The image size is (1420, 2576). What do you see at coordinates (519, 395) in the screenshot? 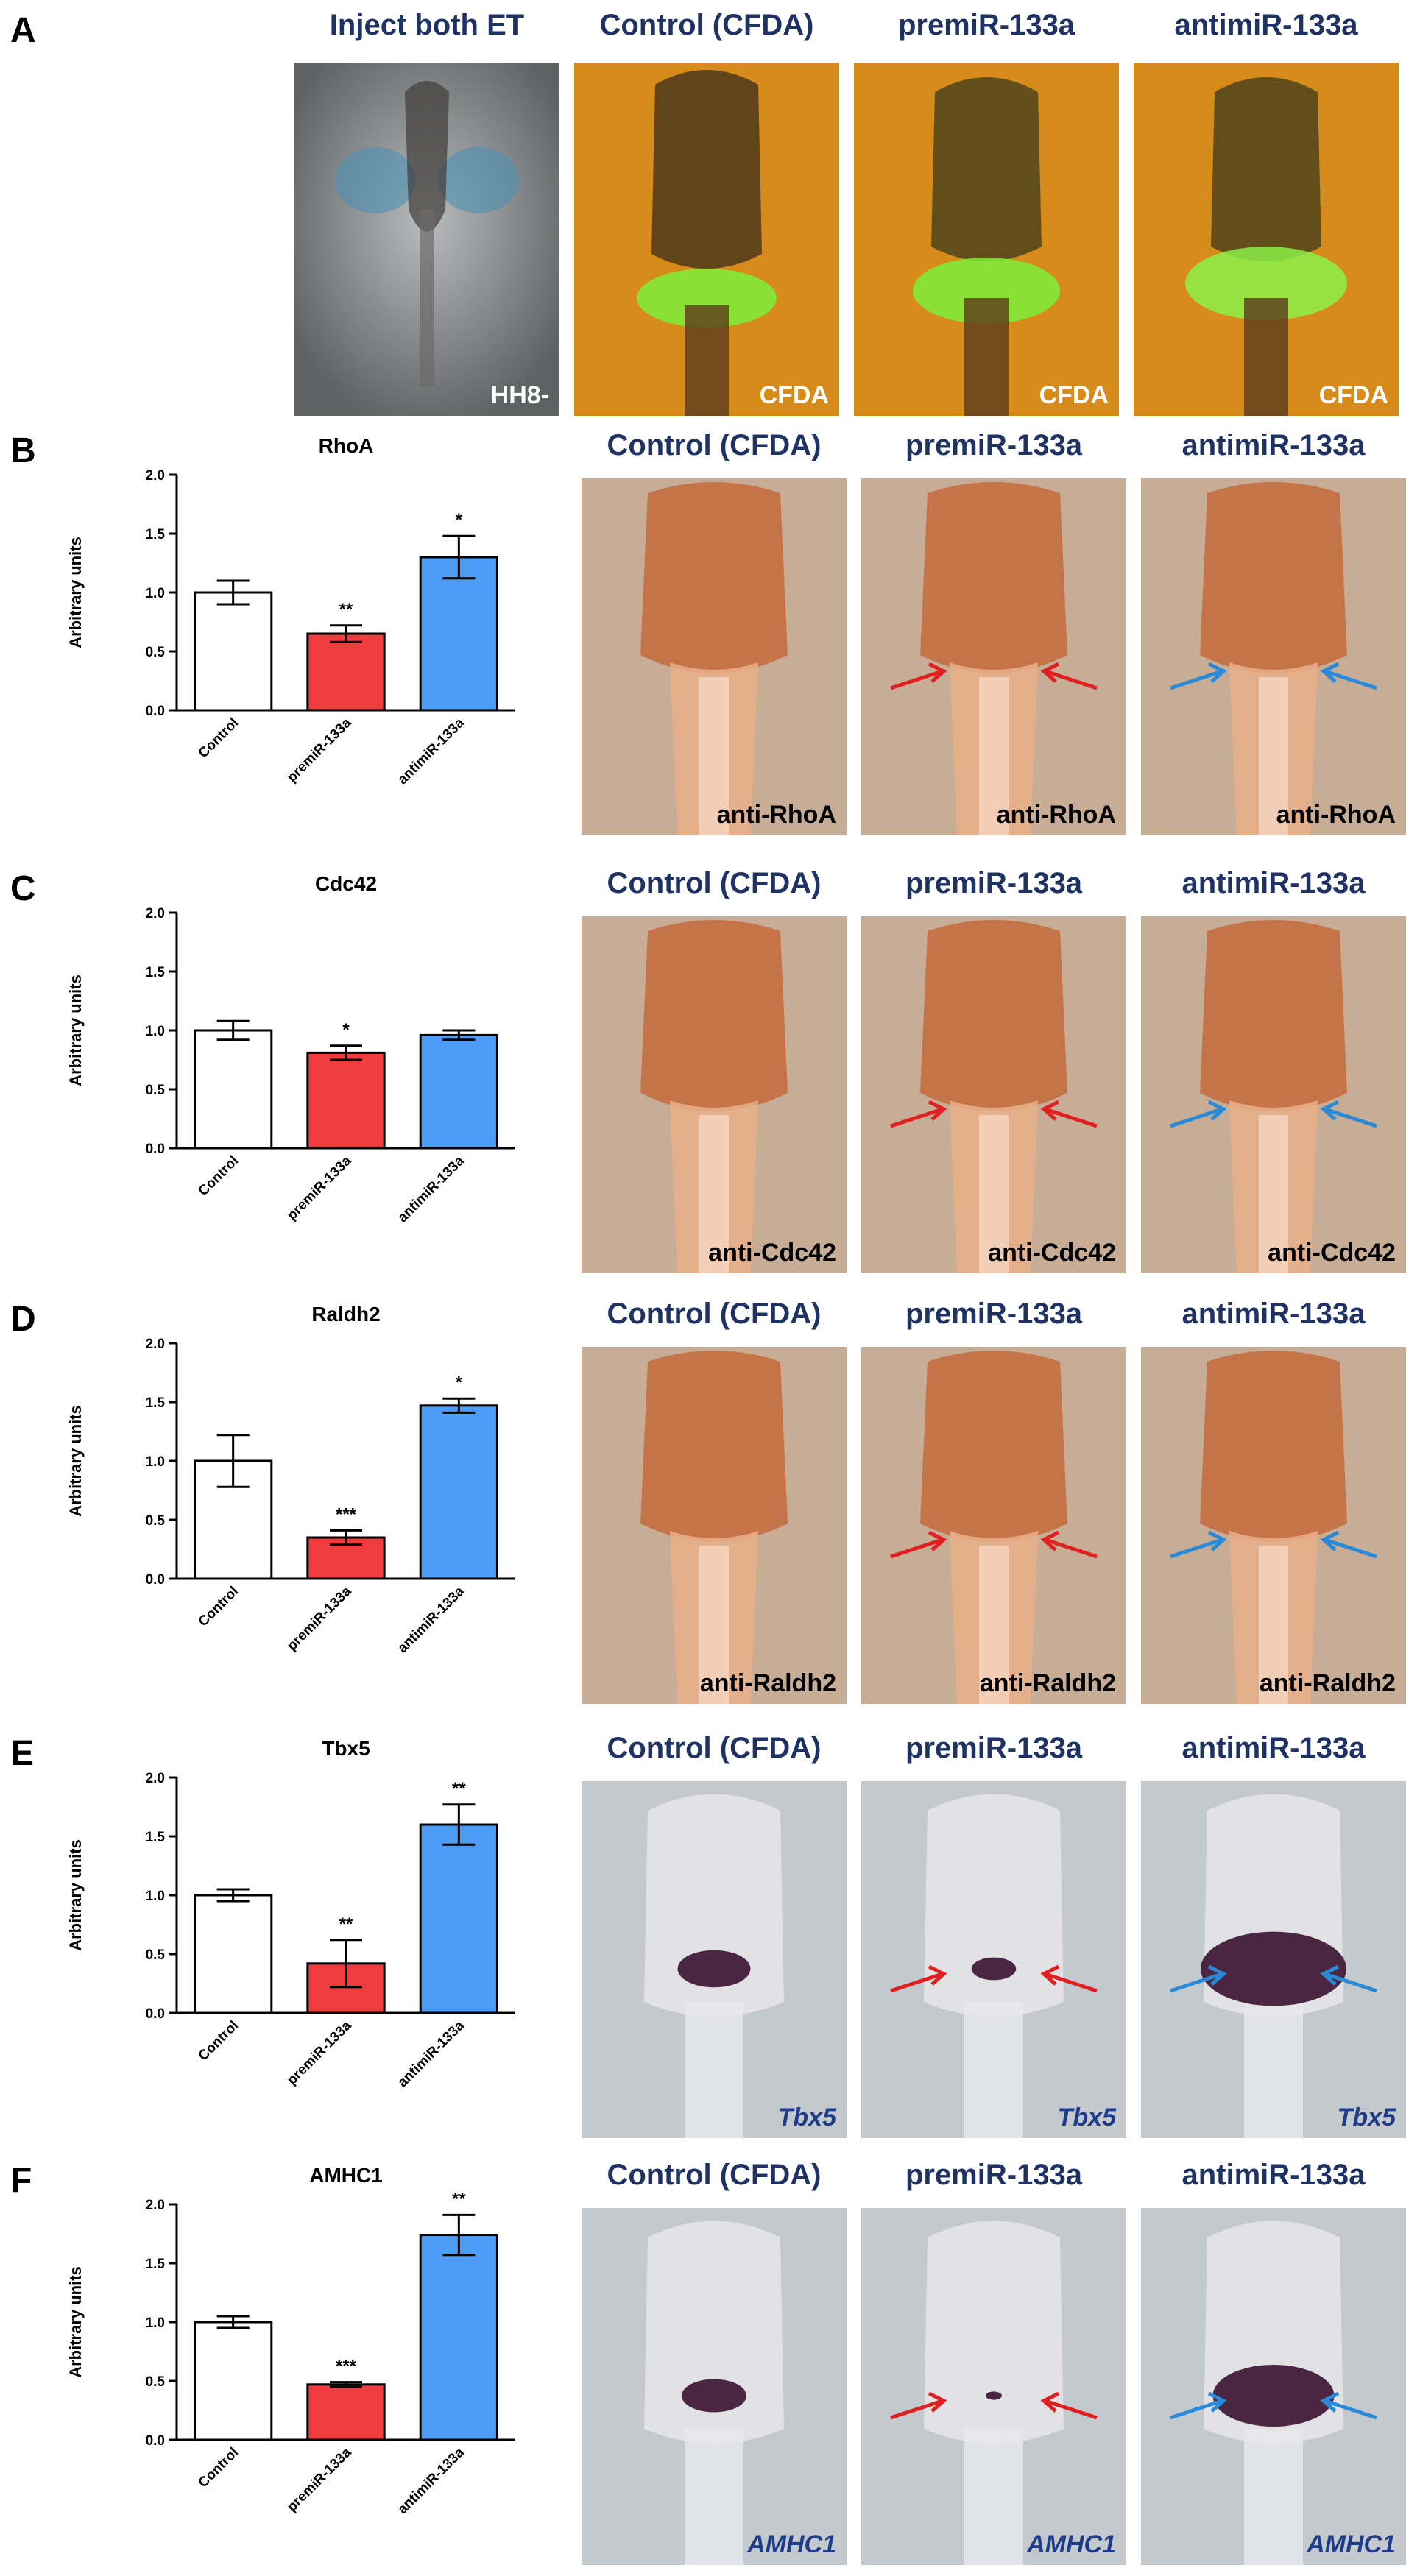
I see `panel-a-stage-label: HH8-` at bounding box center [519, 395].